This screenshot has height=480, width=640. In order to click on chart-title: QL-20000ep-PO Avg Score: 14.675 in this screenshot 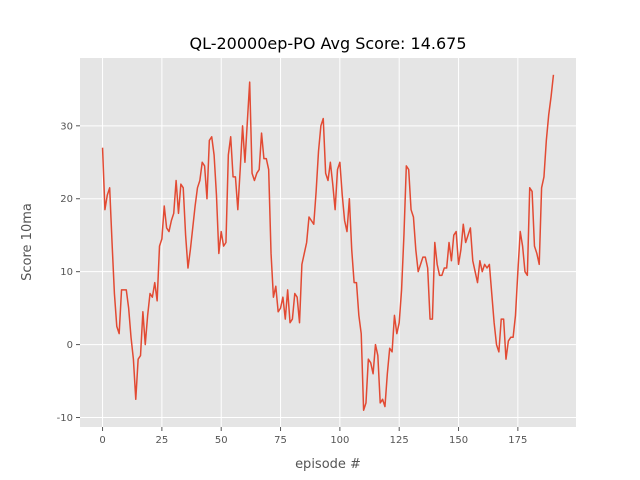, I will do `click(328, 43)`.